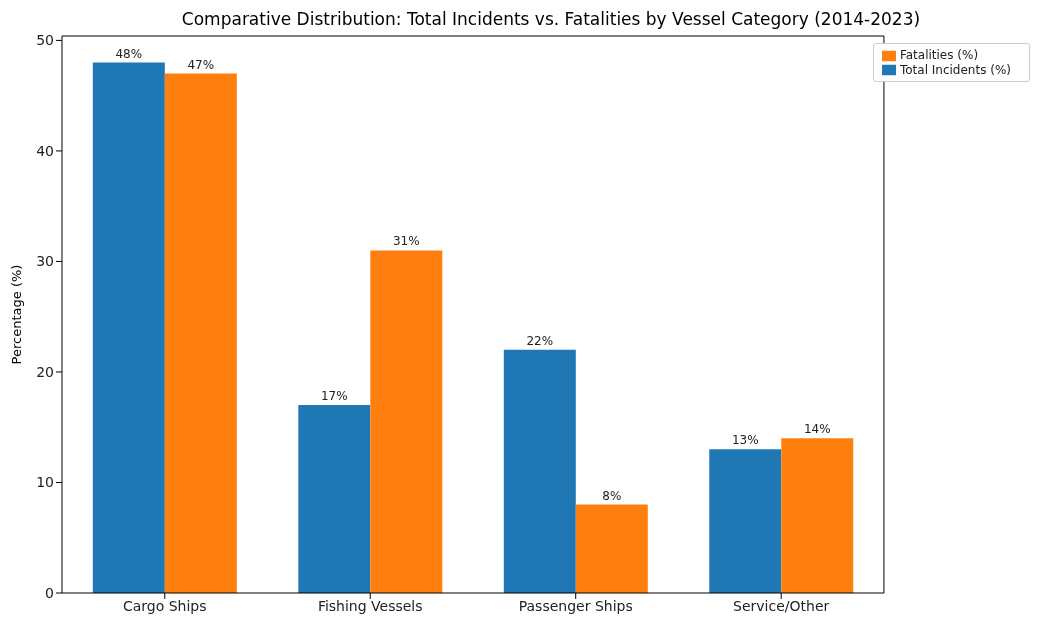 The width and height of the screenshot is (1044, 625). What do you see at coordinates (406, 241) in the screenshot?
I see `data-label: 31%` at bounding box center [406, 241].